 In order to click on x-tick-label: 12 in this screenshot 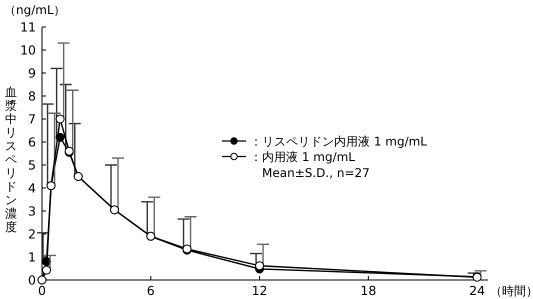, I will do `click(260, 290)`.